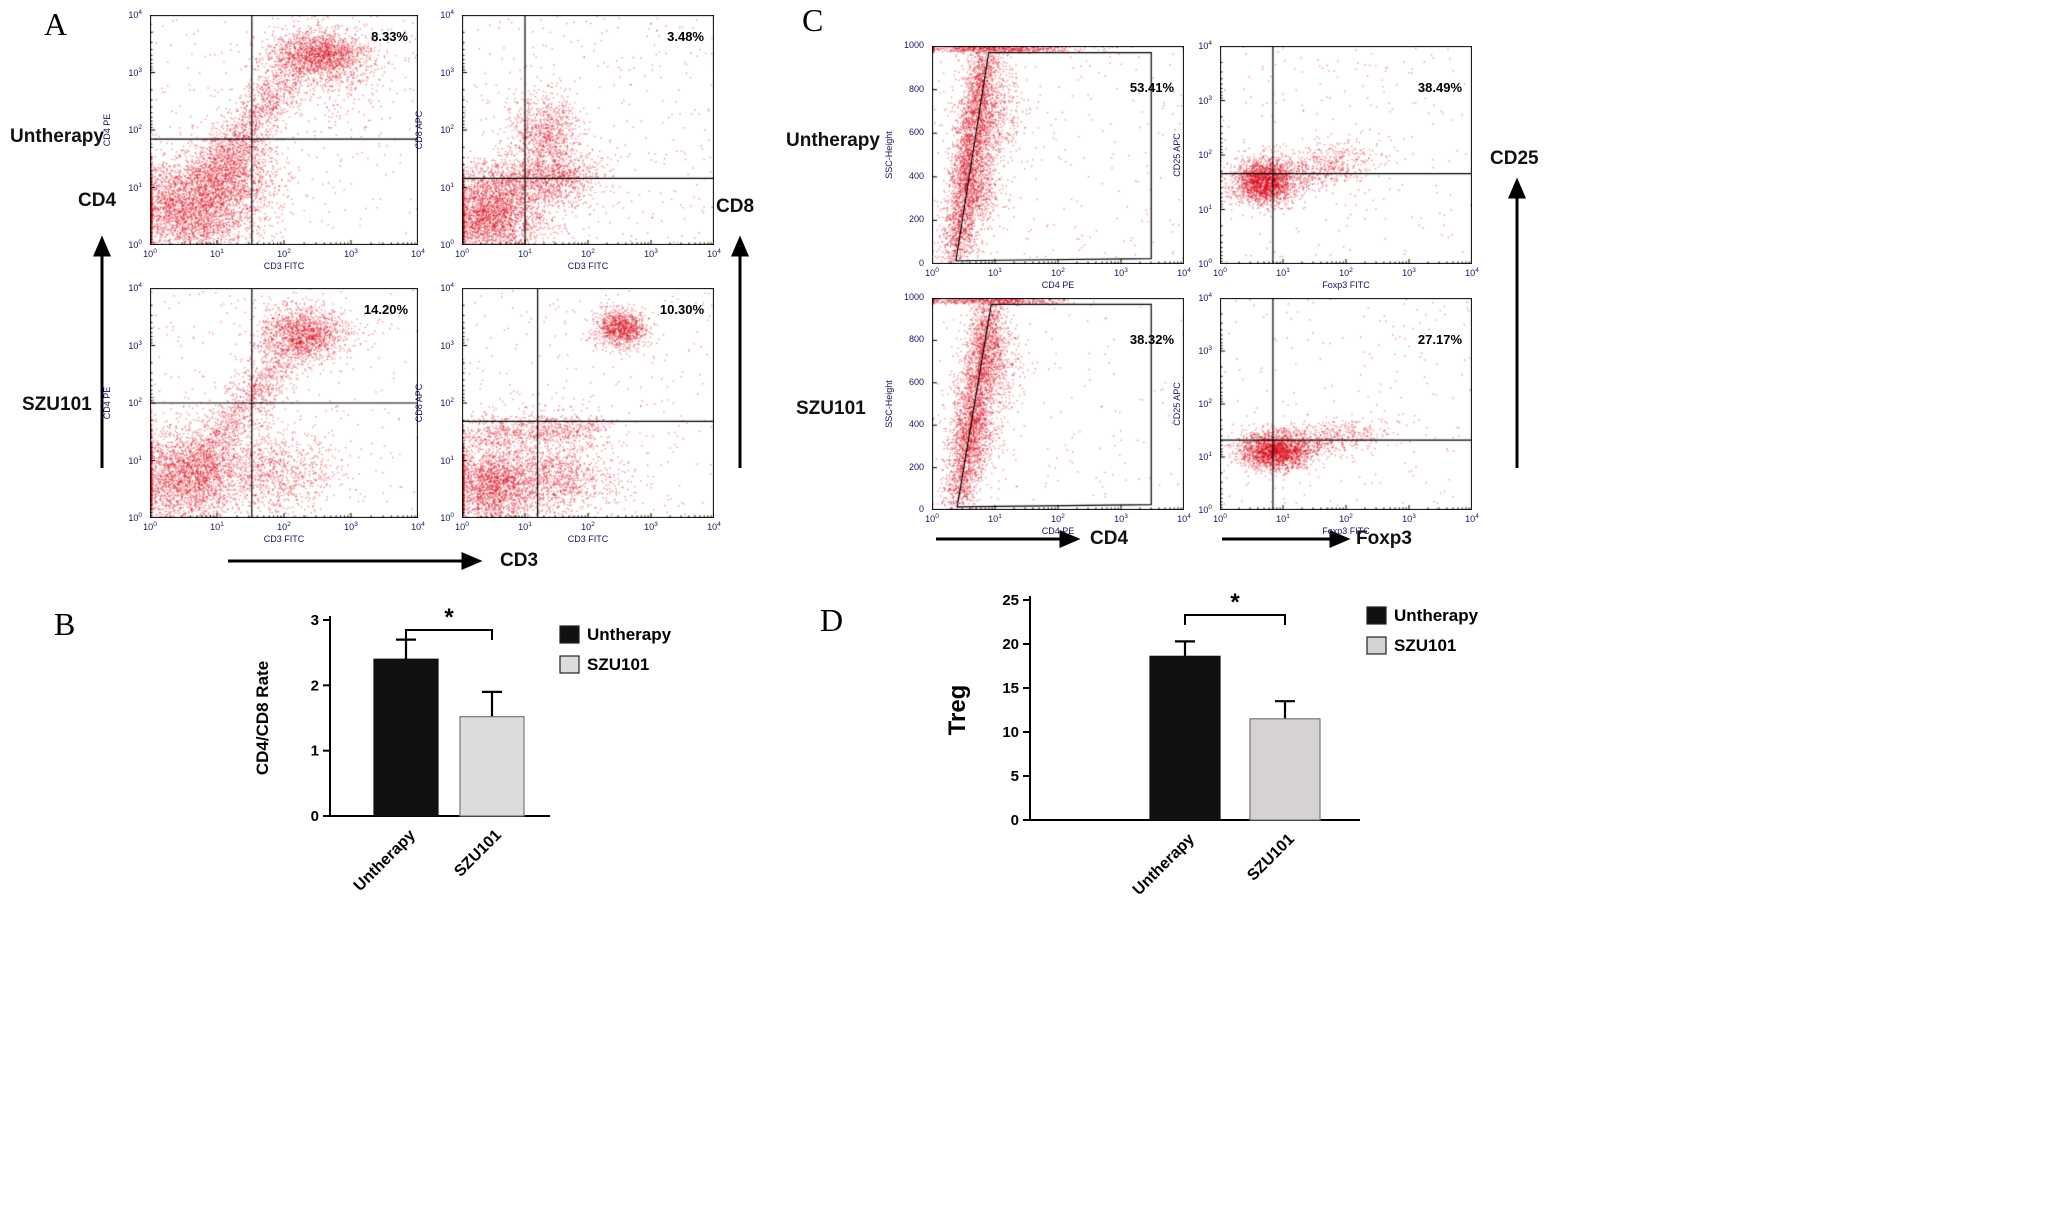  Describe the element at coordinates (262, 718) in the screenshot. I see `y-axis-label: CD4/CD8 Rate` at that location.